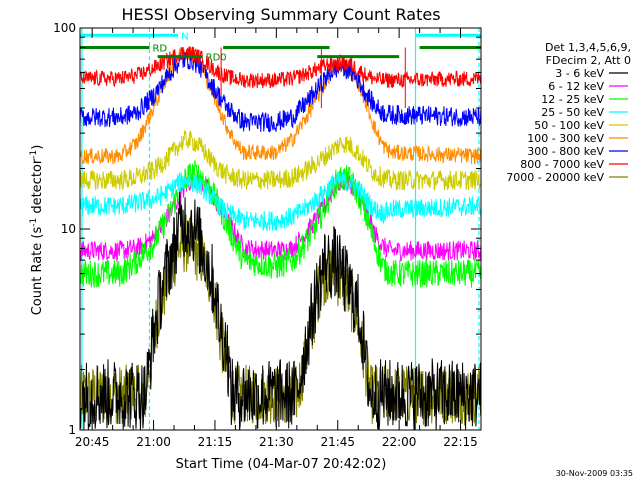  Describe the element at coordinates (460, 442) in the screenshot. I see `x-tick-label-6: 22:15` at that location.